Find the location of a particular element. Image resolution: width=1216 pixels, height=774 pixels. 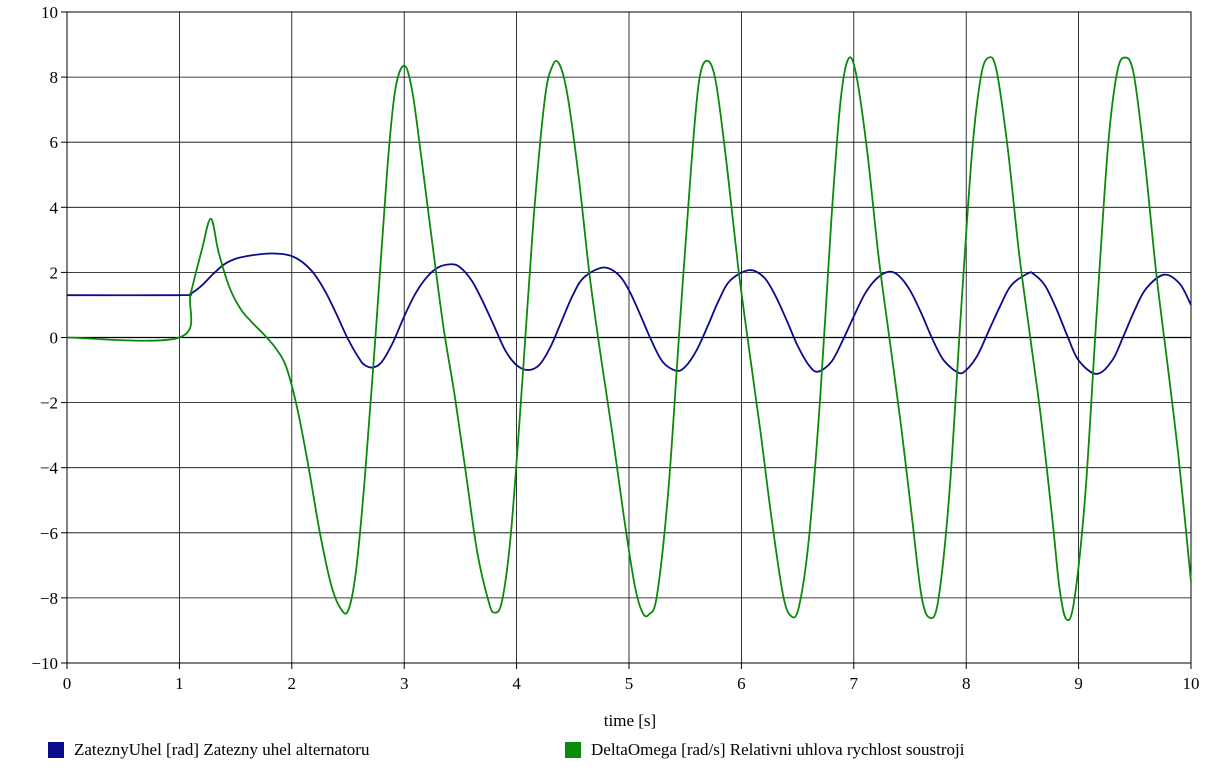

y-tick-label: −8 is located at coordinates (49, 598).